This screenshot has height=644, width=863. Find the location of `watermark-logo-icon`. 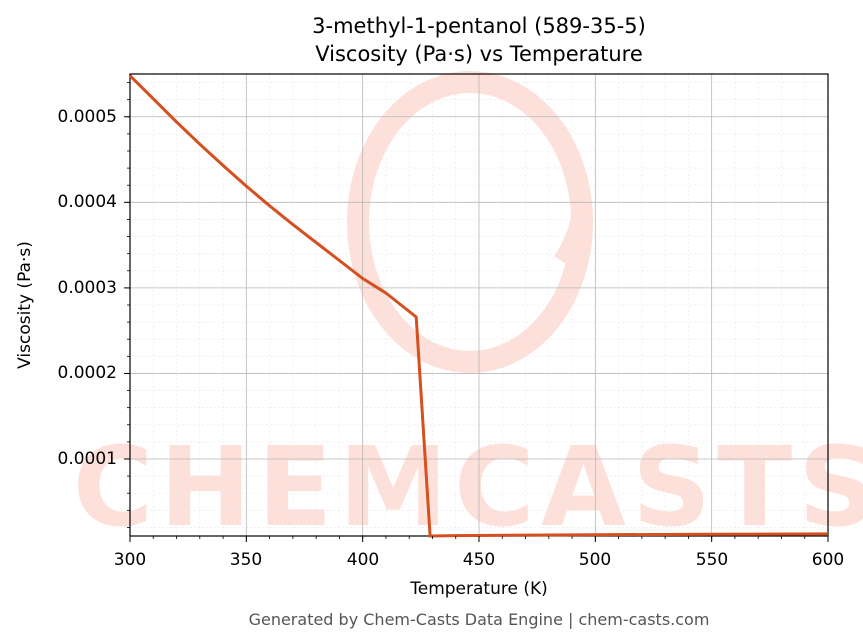

watermark-logo-icon is located at coordinates (470, 222).